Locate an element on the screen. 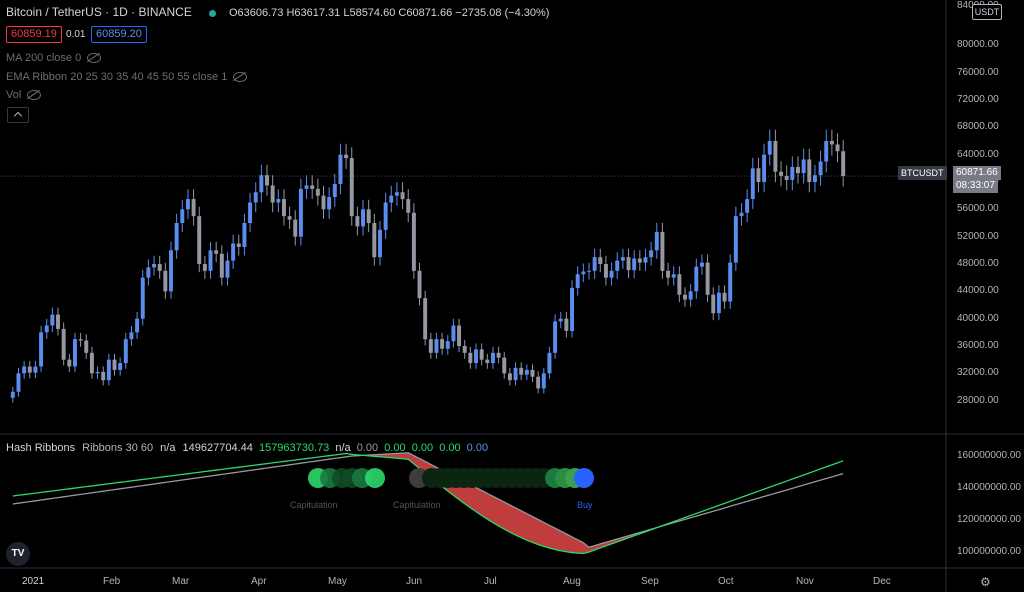  chevron-up-icon is located at coordinates (18, 116).